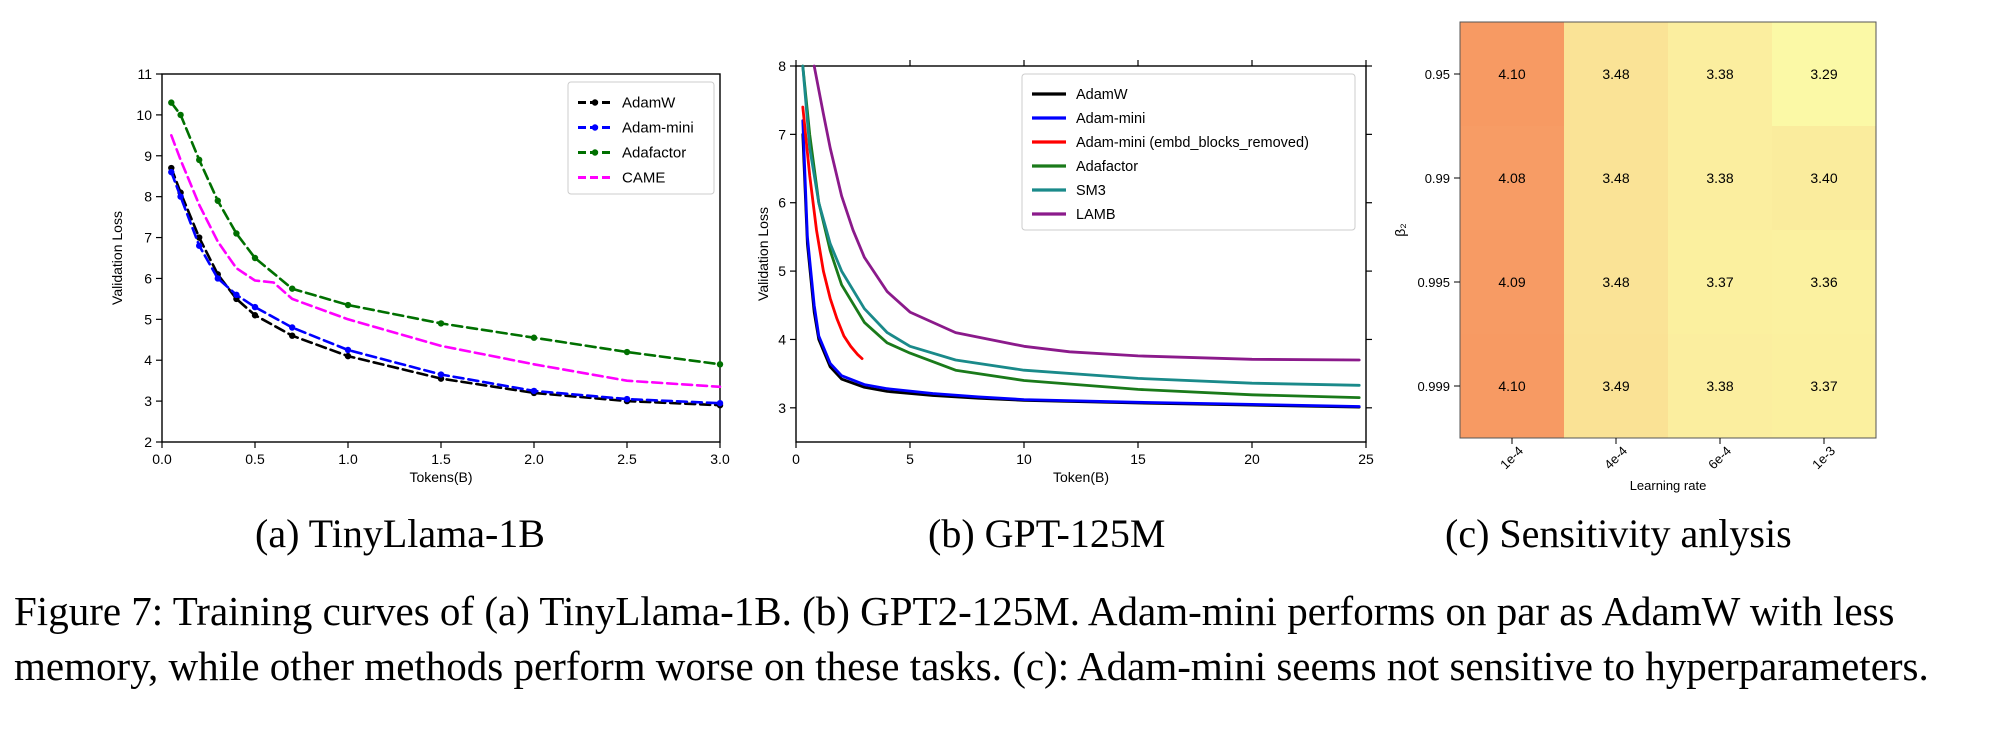 The image size is (2000, 754). Describe the element at coordinates (400, 533) in the screenshot. I see `subcaption-a: (a) TinyLlama-1B` at that location.